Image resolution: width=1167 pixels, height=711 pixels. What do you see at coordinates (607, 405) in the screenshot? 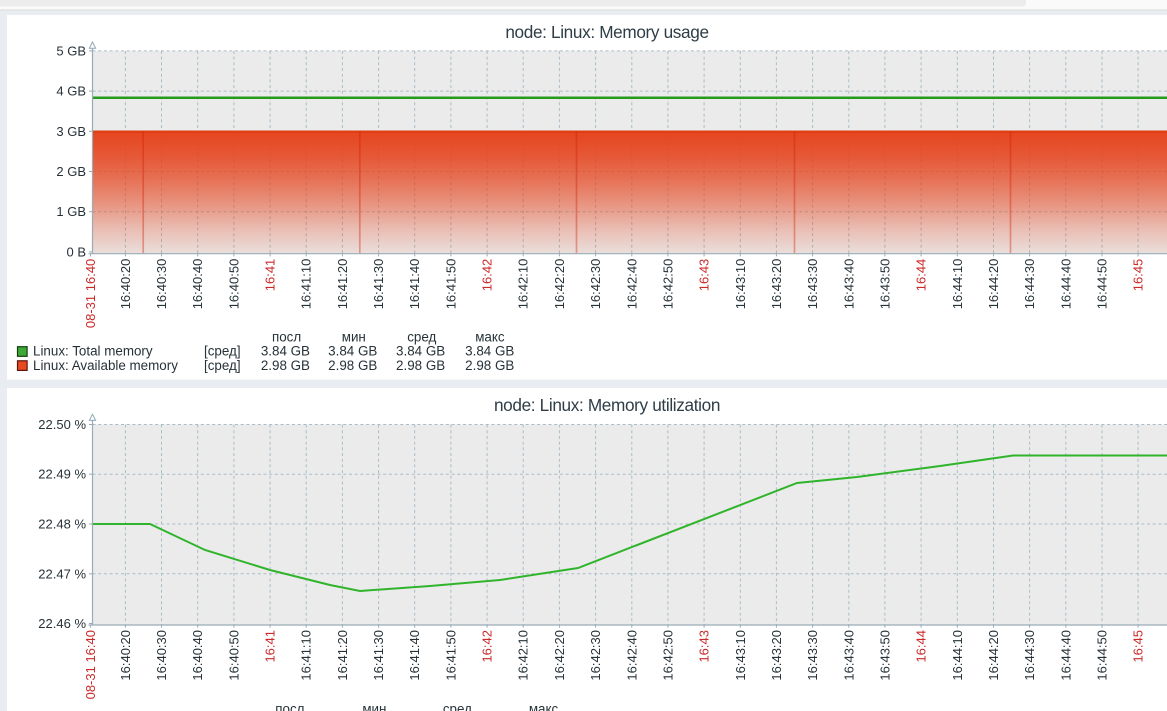
I see `svg-text:node: Linux: Memory utilizatio: node: Linux: Memory utilization` at bounding box center [607, 405].